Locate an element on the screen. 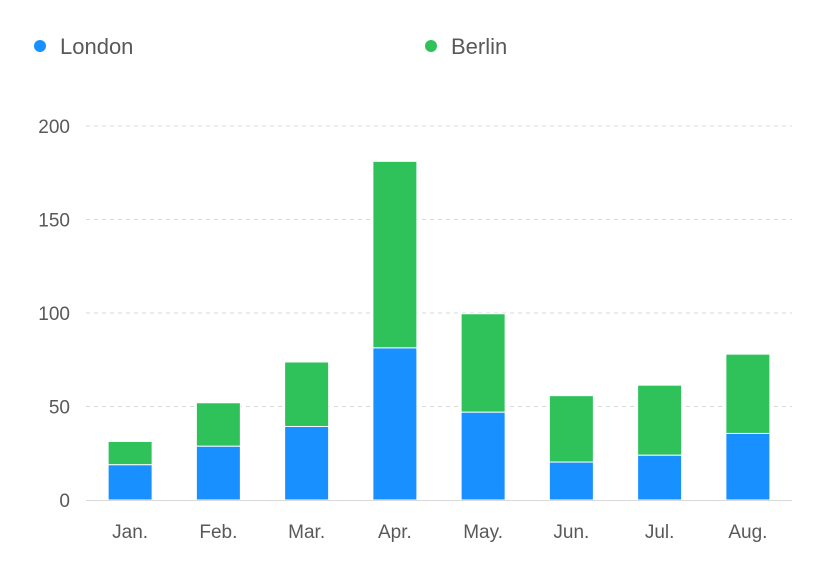  legend-label-london: London is located at coordinates (96, 46).